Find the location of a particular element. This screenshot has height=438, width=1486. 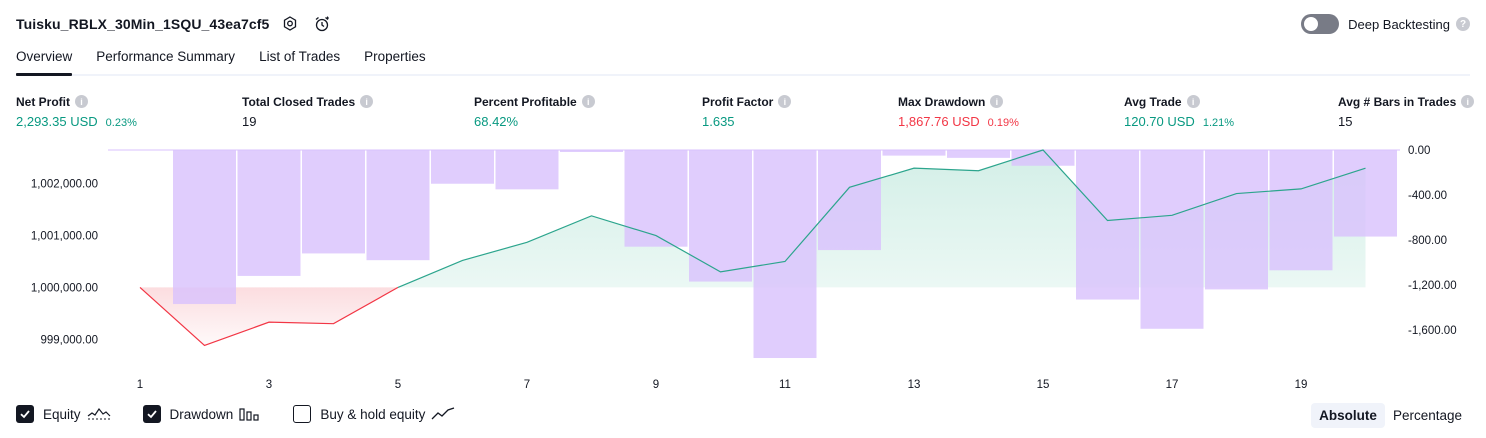

view-switcher: Absolute Percentage is located at coordinates (1390, 415).